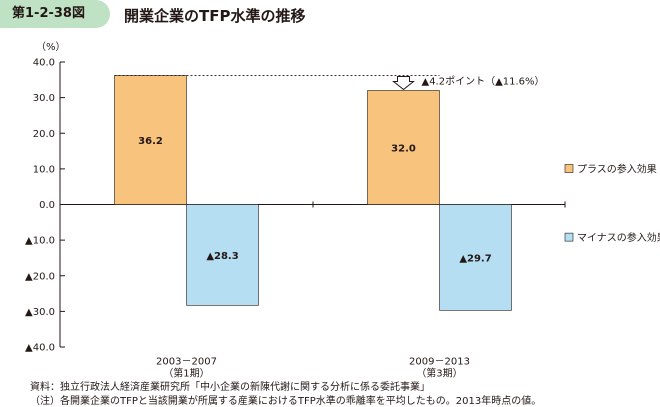  What do you see at coordinates (55, 14) in the screenshot?
I see `figure-number-badge: 第1-2-38図` at bounding box center [55, 14].